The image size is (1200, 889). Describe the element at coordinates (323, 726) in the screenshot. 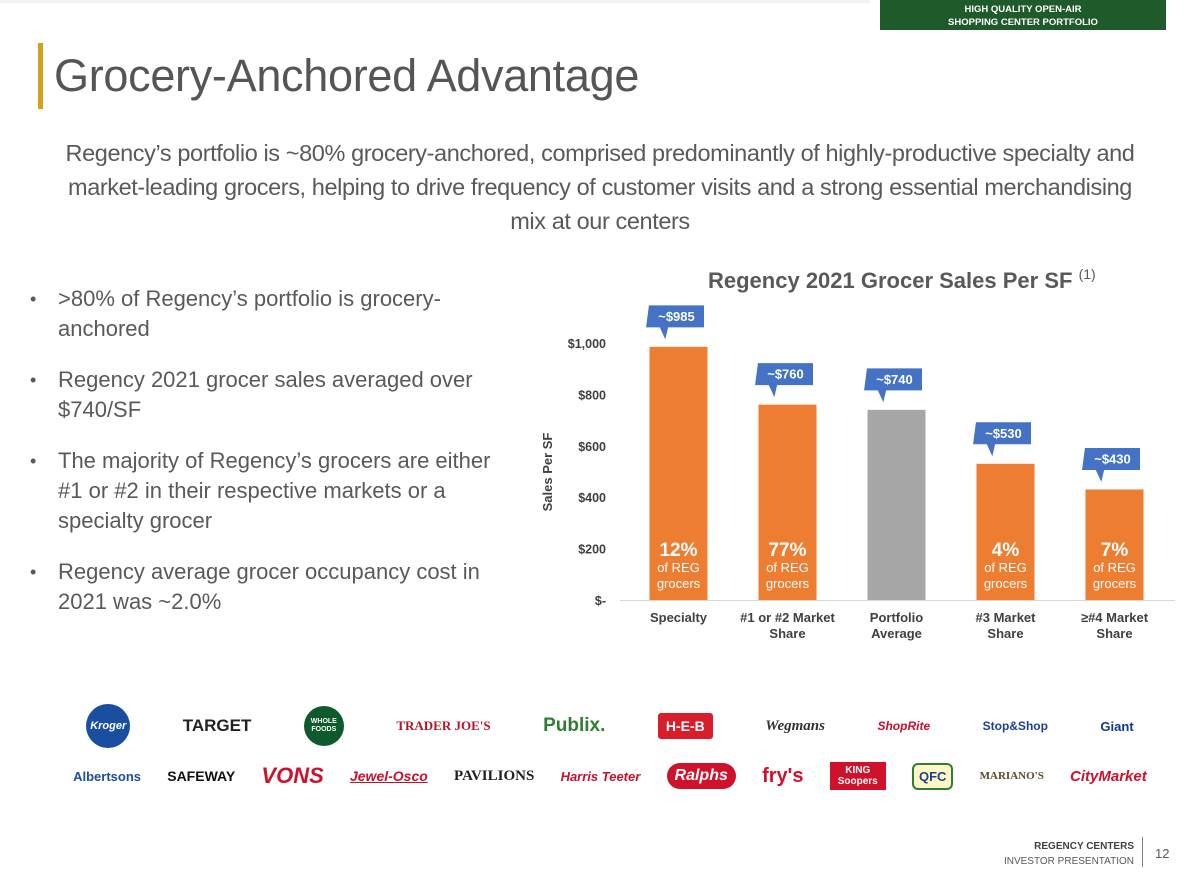

I see `grocer-logo: WHOLE FOODS` at that location.